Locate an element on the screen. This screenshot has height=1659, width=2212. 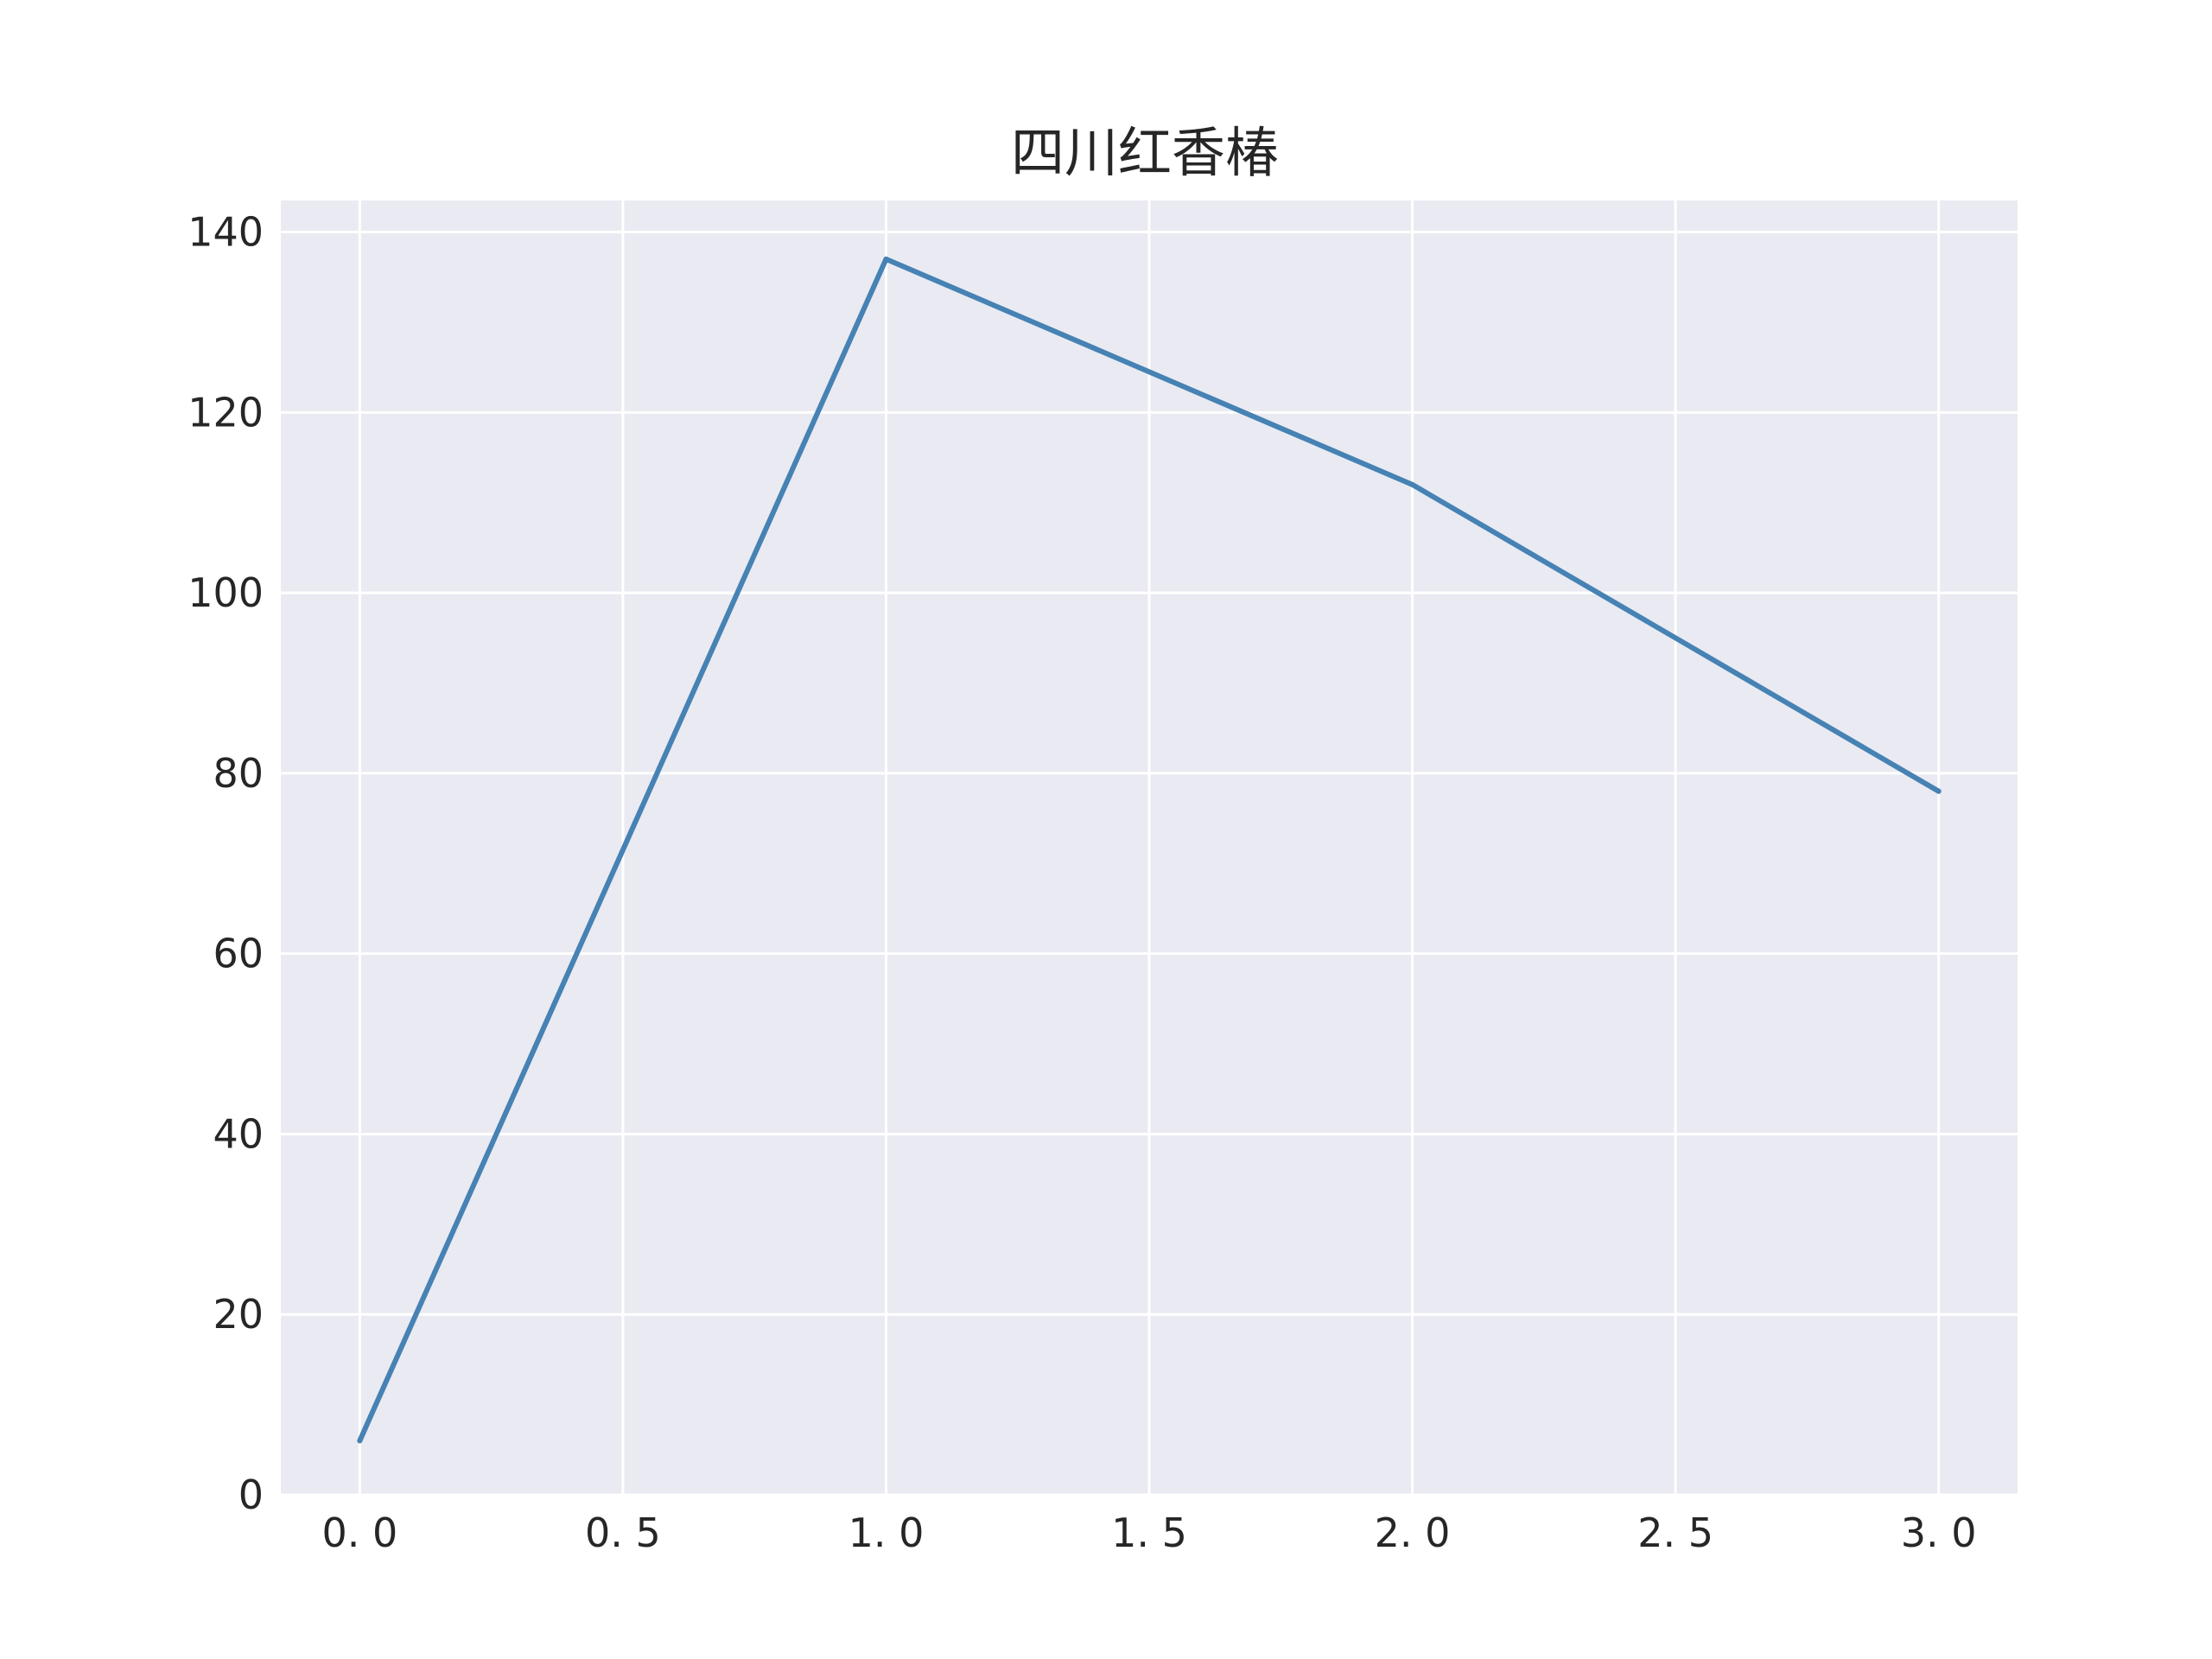
y-tick-label: 0 is located at coordinates (251, 1494).